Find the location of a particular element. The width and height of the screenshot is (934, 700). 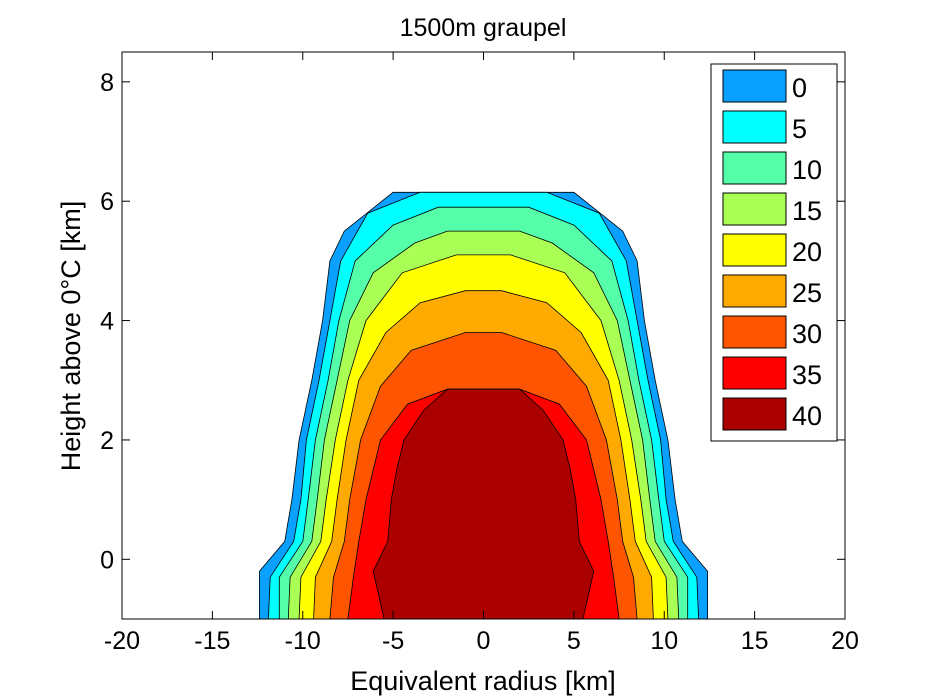

legend-label-5: 5 is located at coordinates (799, 129).